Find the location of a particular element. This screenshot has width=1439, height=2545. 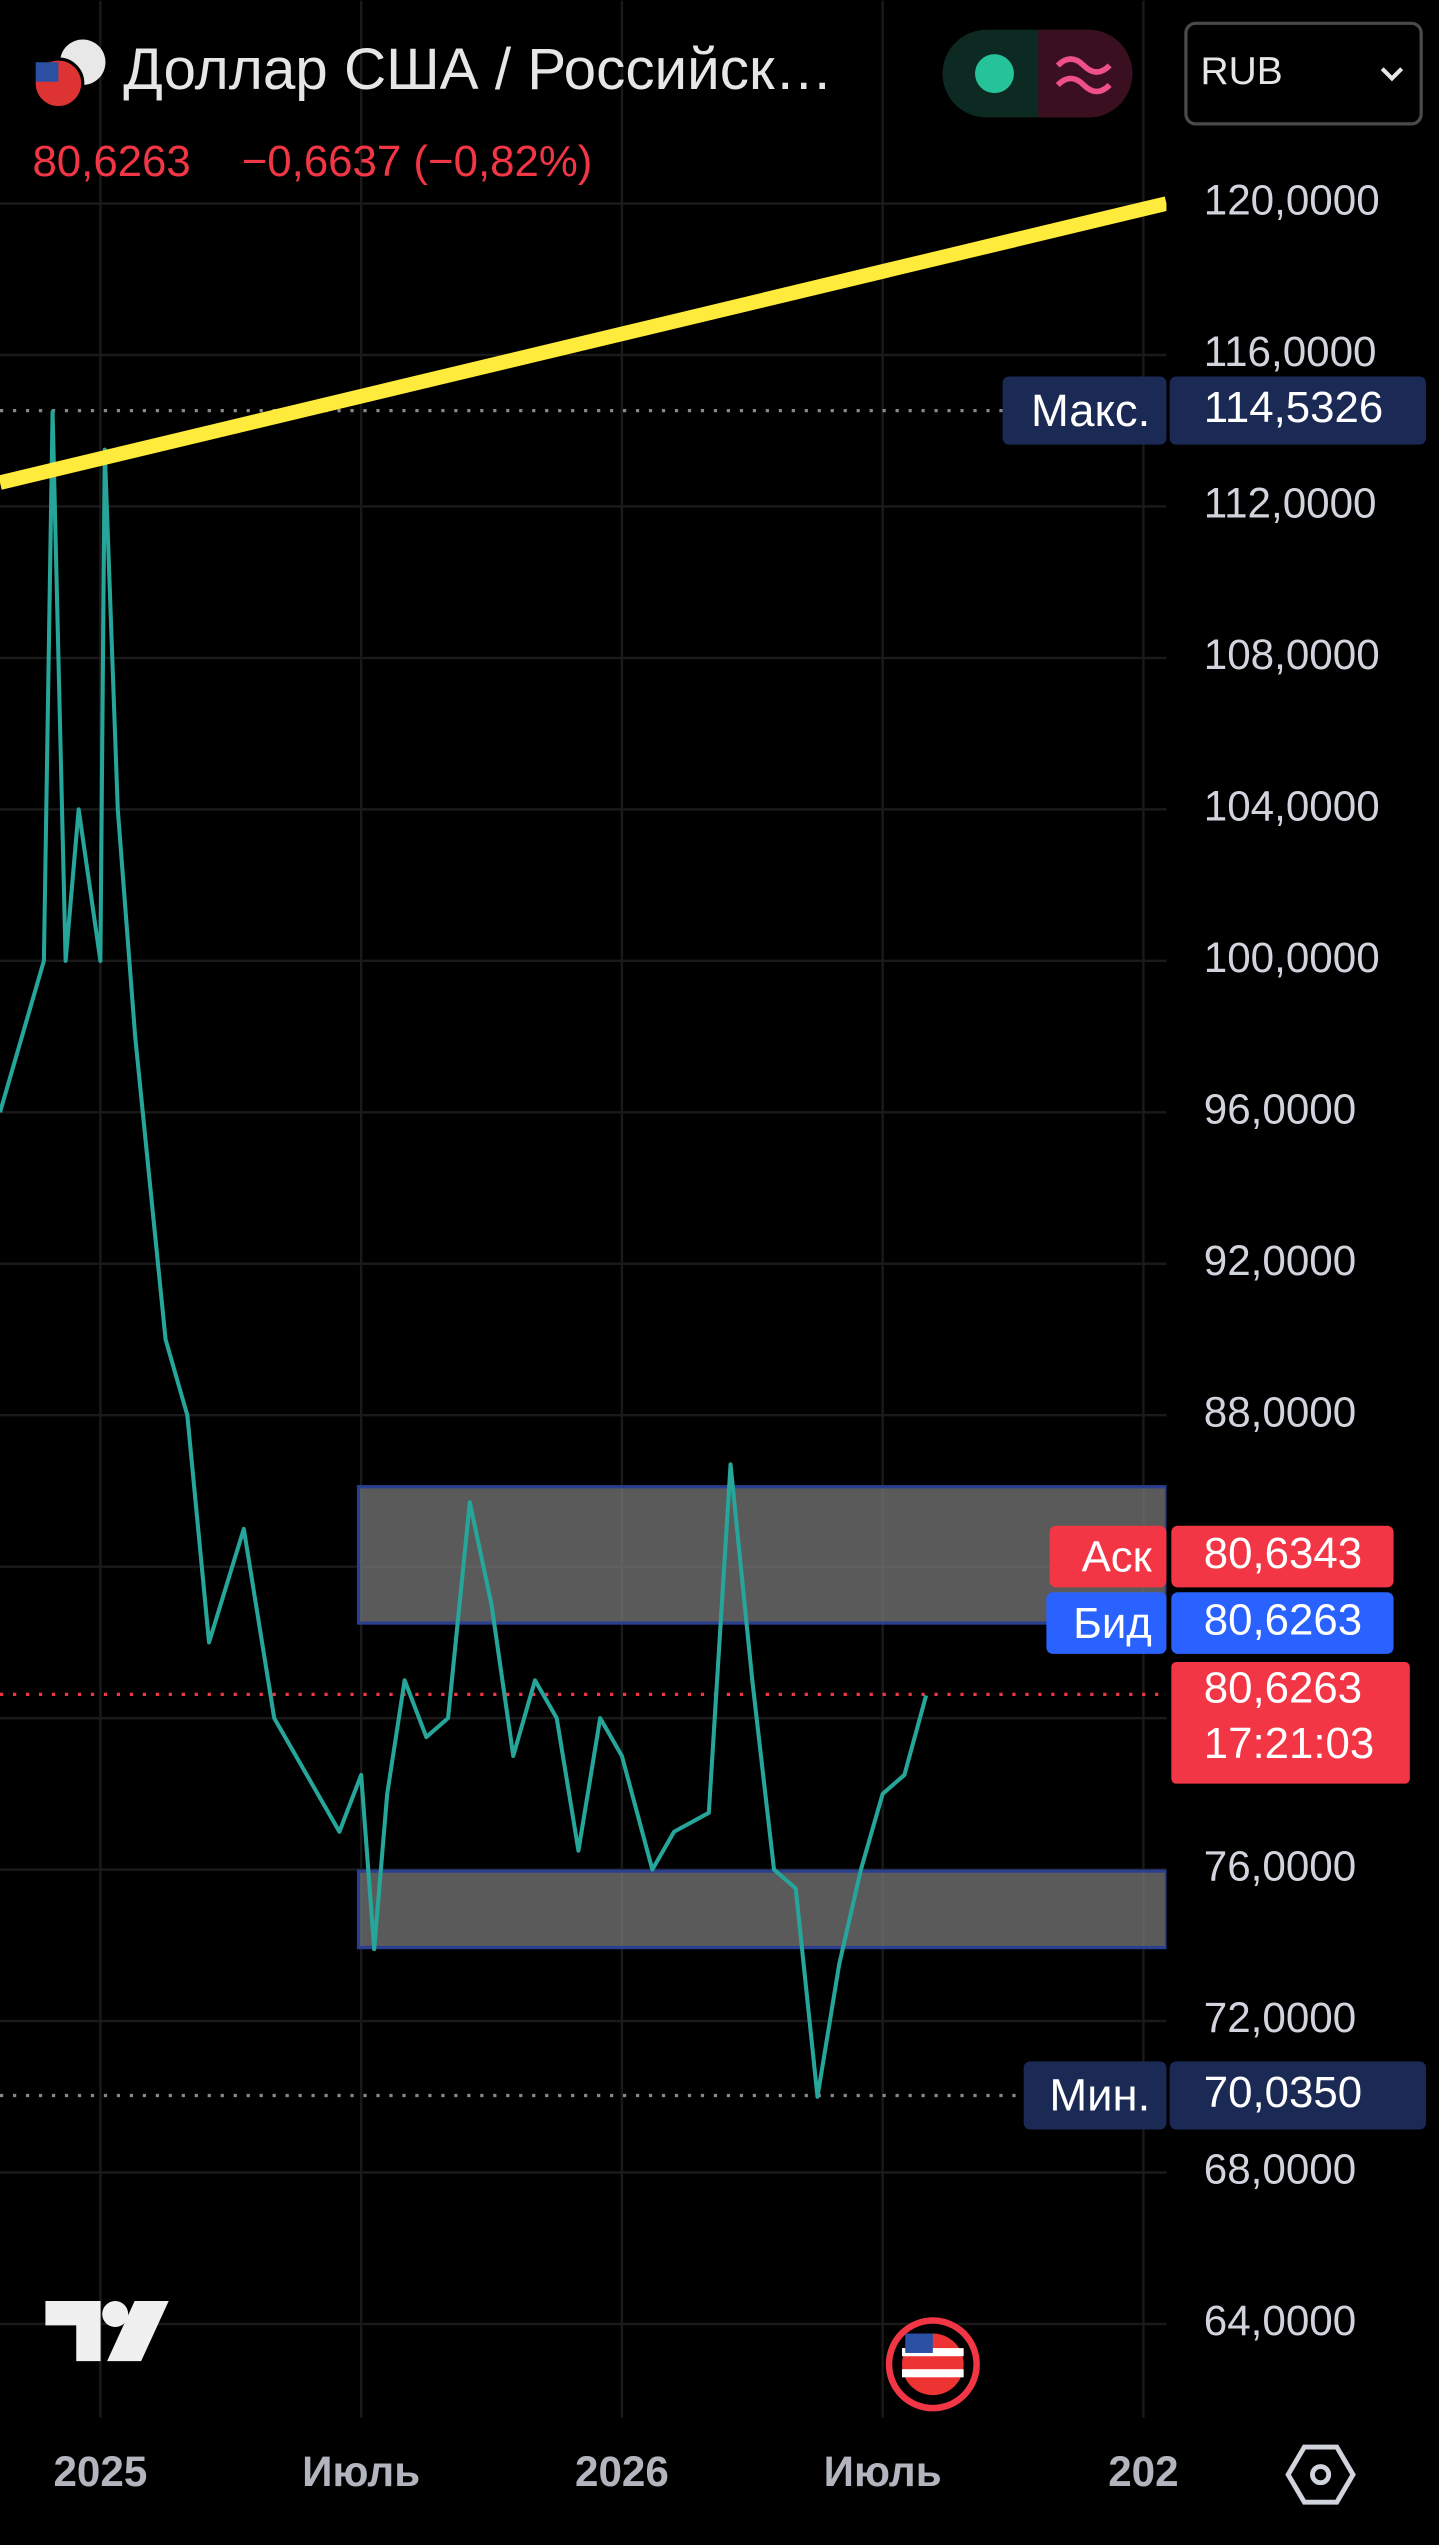

tv-logo is located at coordinates (107, 2331).